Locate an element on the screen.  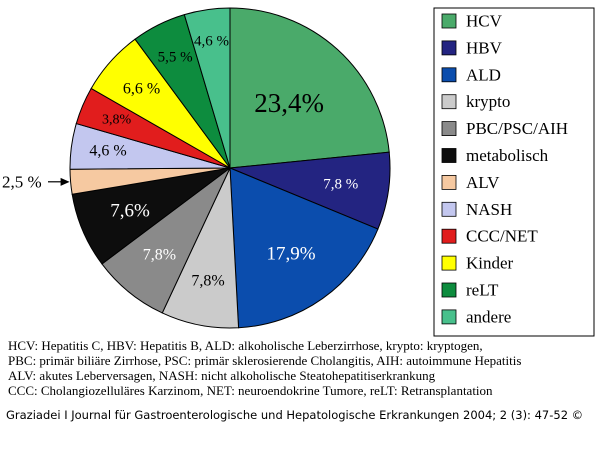
legend-label: krypto is located at coordinates (488, 101).